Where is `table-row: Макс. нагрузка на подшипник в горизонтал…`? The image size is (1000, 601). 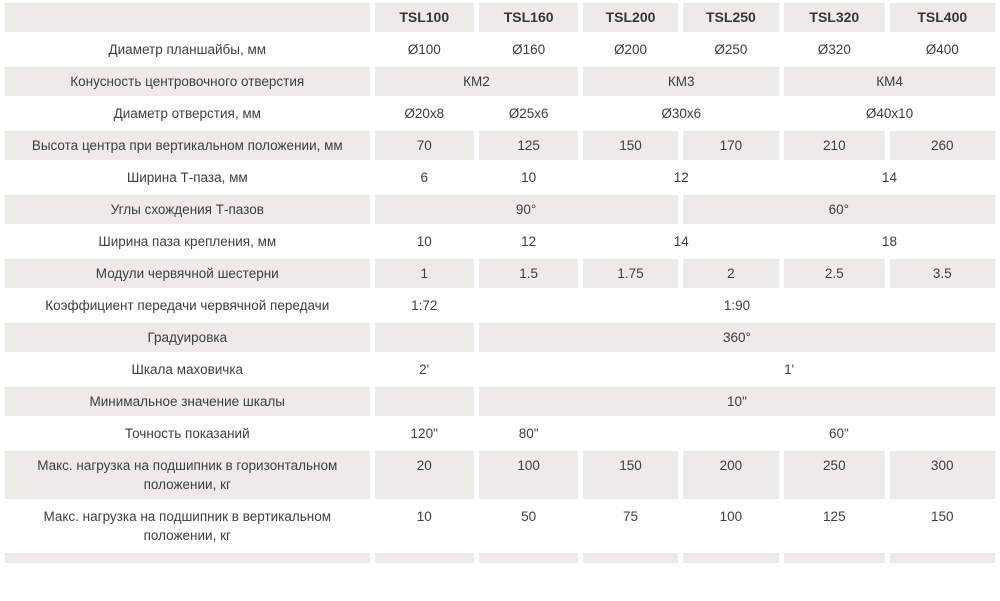
table-row: Макс. нагрузка на подшипник в горизонтал… is located at coordinates (500, 475).